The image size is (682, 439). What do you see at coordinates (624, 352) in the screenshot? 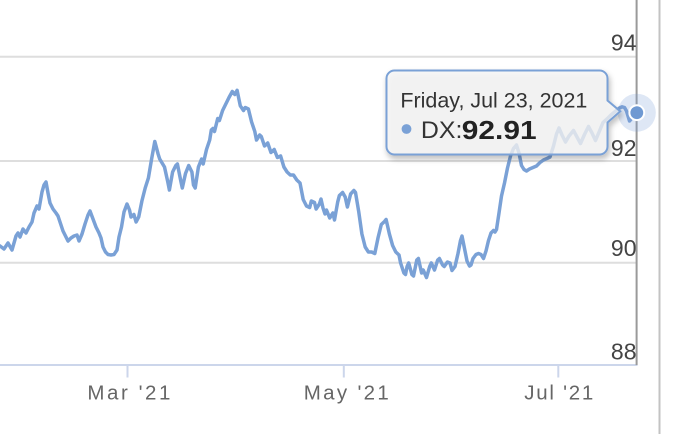
I see `svg-text: 88` at bounding box center [624, 352].